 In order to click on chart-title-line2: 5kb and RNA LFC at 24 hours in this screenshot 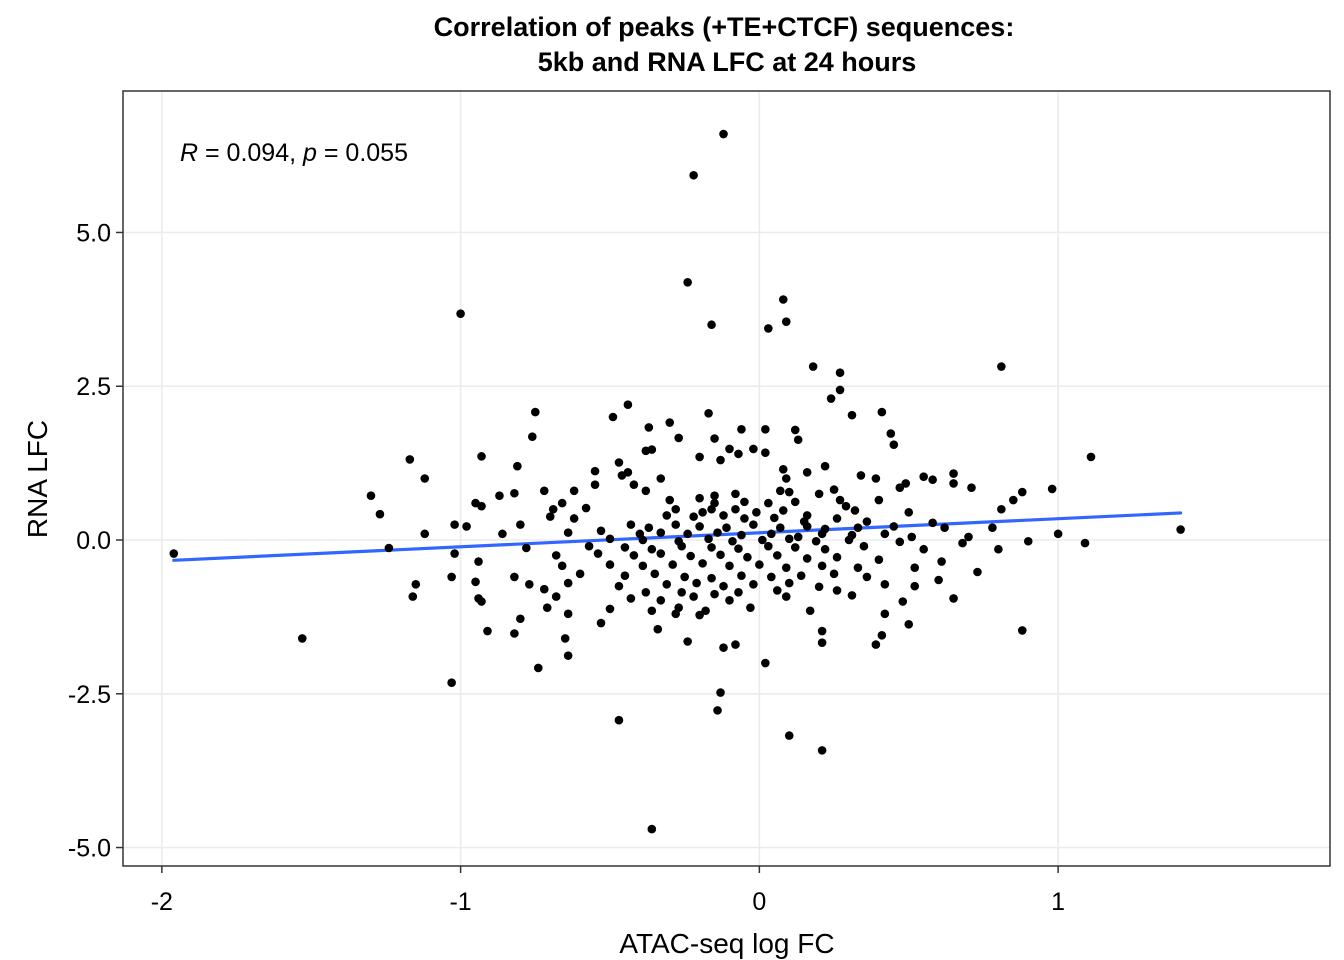, I will do `click(727, 62)`.